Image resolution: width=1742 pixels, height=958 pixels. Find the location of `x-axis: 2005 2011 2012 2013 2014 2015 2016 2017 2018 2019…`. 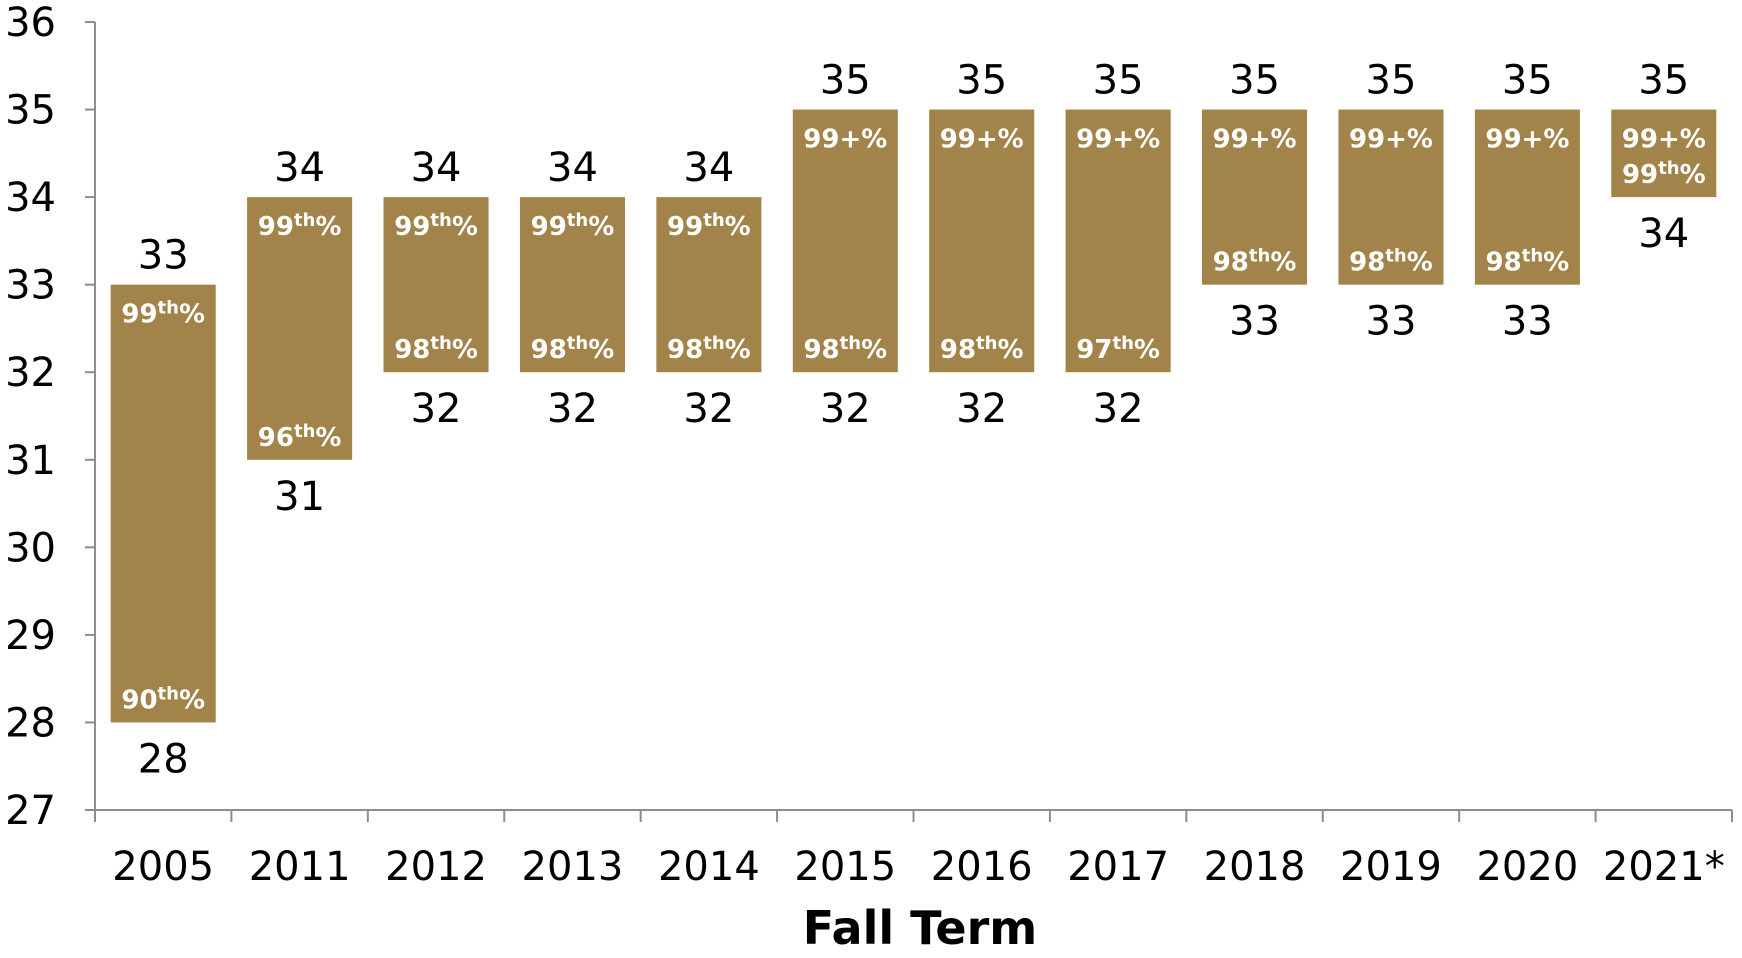

x-axis: 2005 2011 2012 2013 2014 2015 2016 2017 2018 2019… is located at coordinates (913, 849).